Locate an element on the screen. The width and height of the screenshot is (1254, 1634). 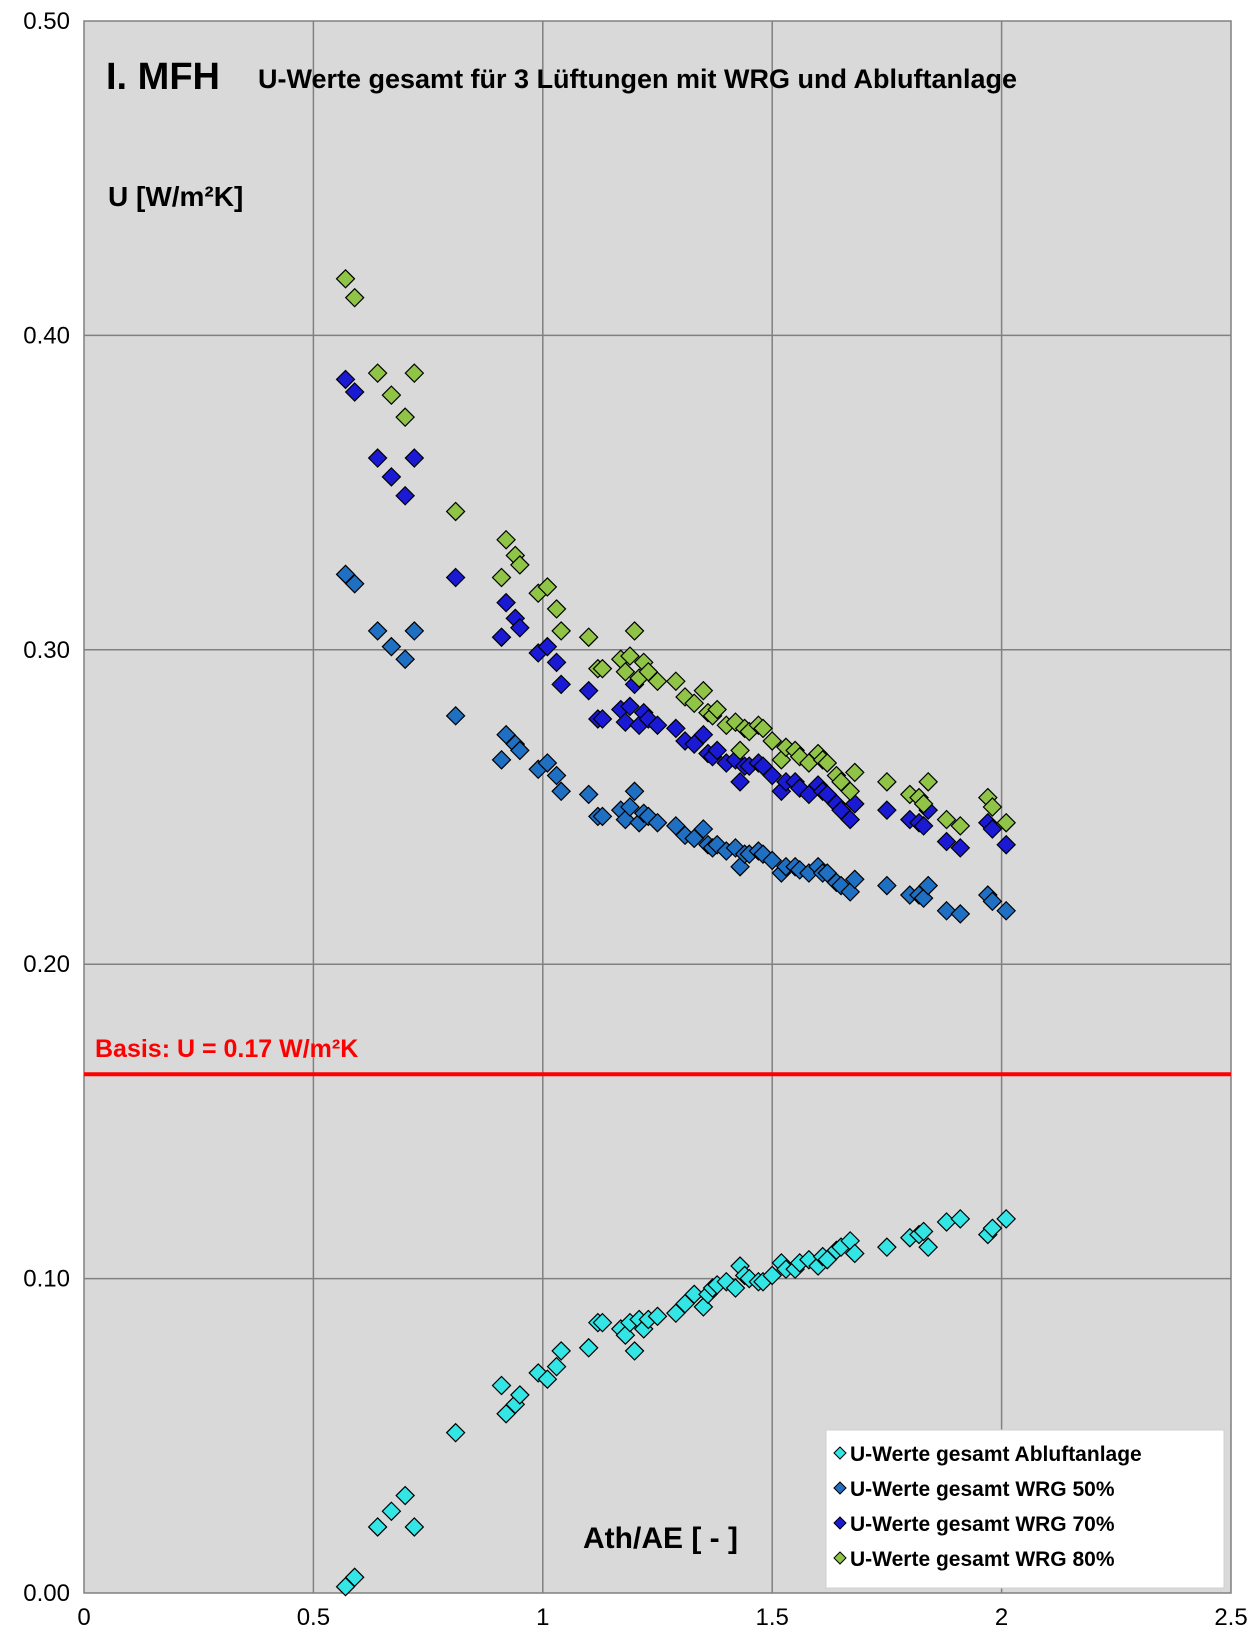
y-tick-labels: 0.00 0.10 0.20 0.30 0.40 0.50 is located at coordinates (46, 807).